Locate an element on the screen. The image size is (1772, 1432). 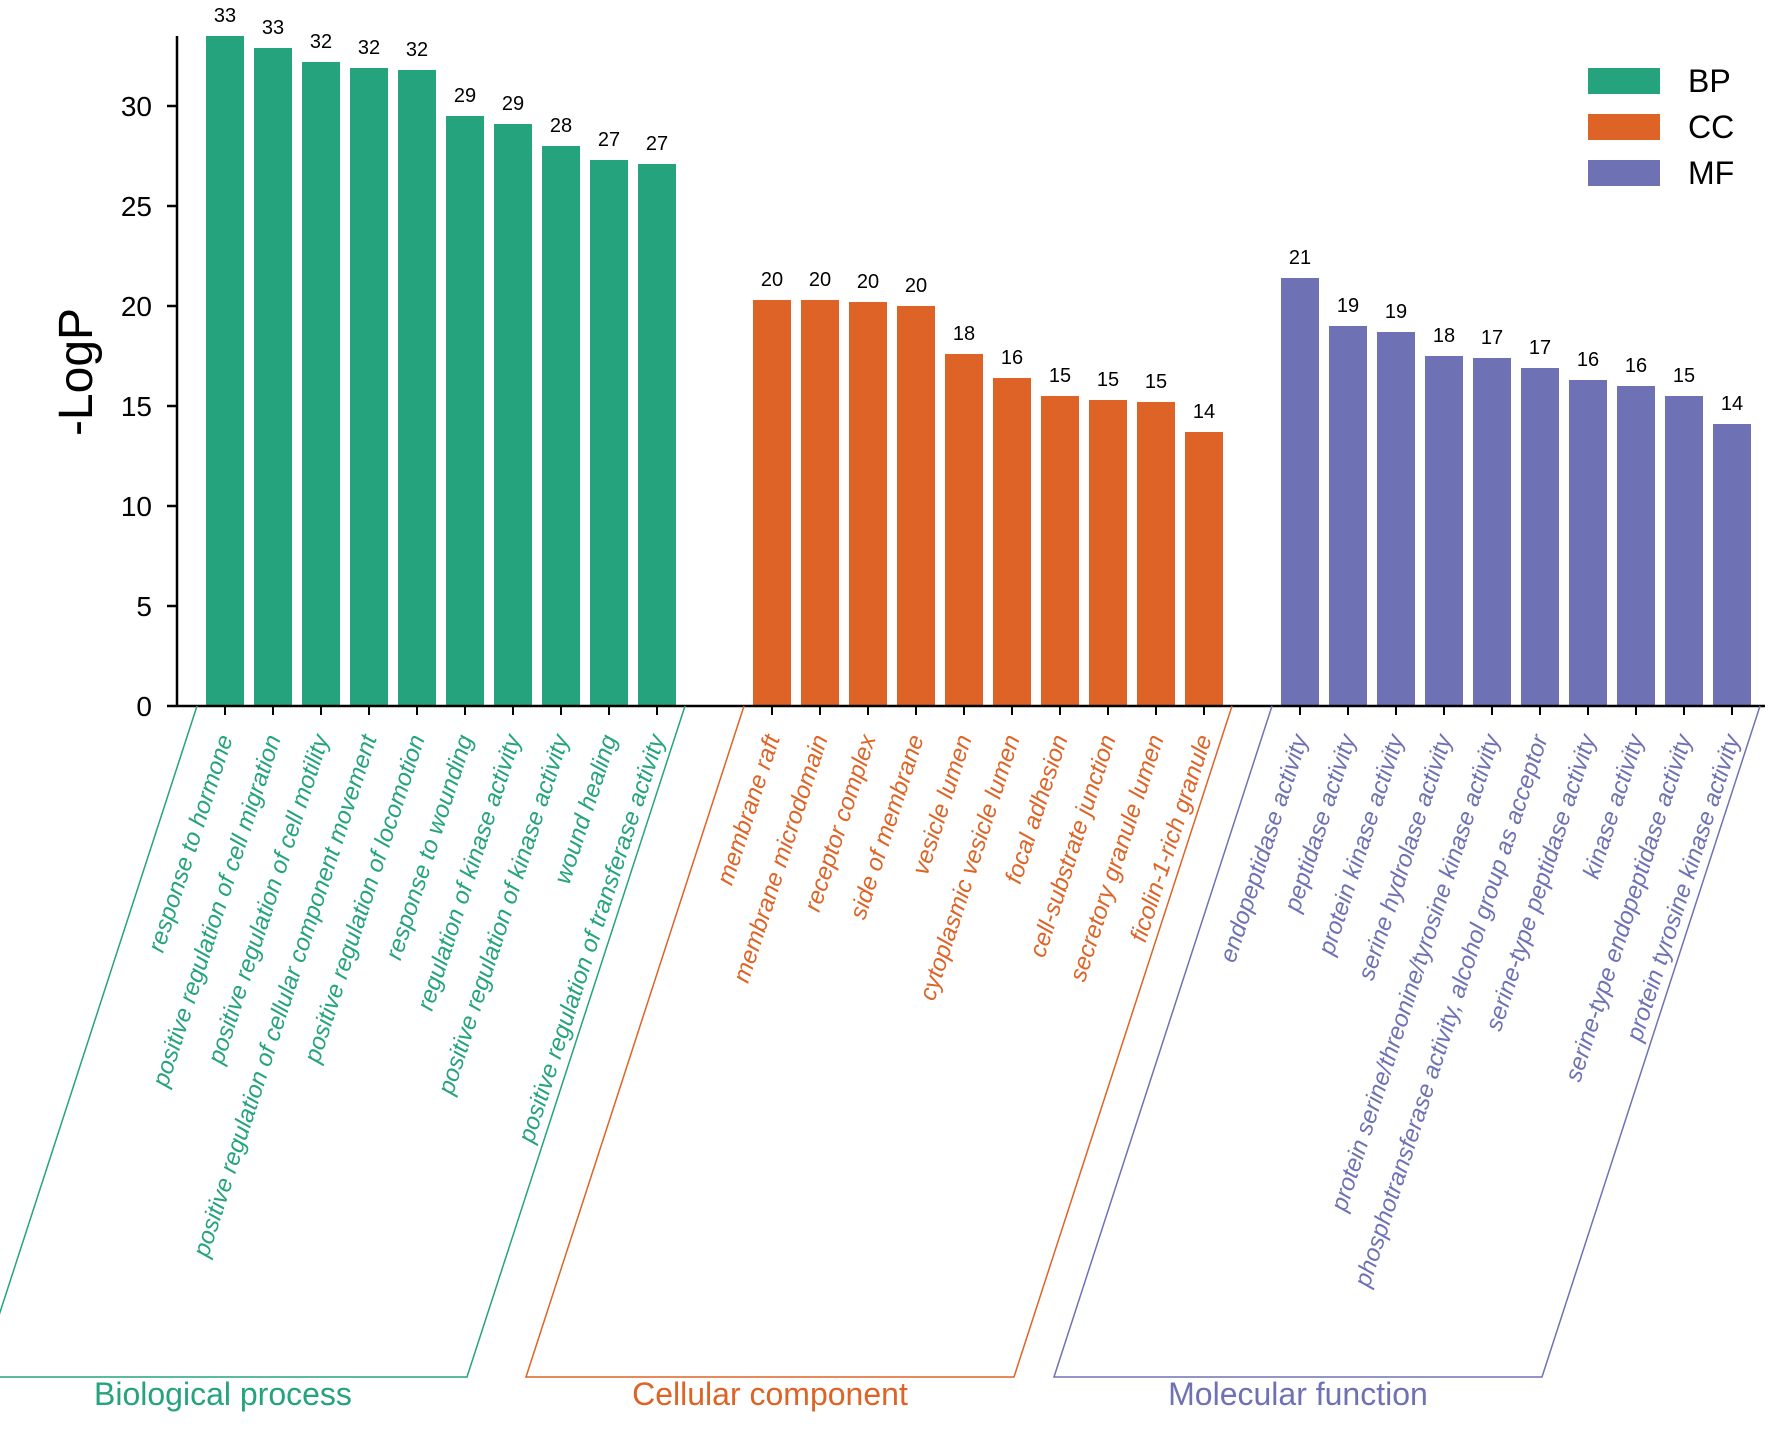
y-tick-label: 20 is located at coordinates (136, 306).